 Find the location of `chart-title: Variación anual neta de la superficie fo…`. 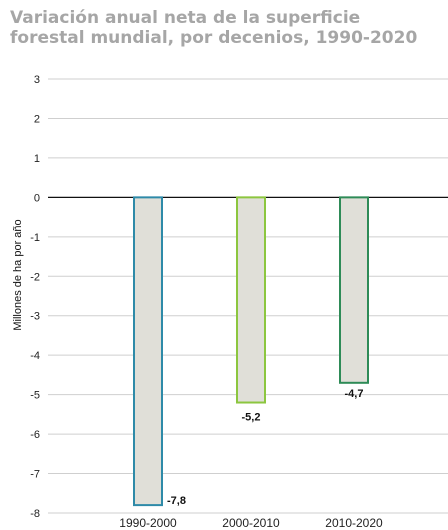

chart-title: Variación anual neta de la superficie fo… is located at coordinates (214, 28).